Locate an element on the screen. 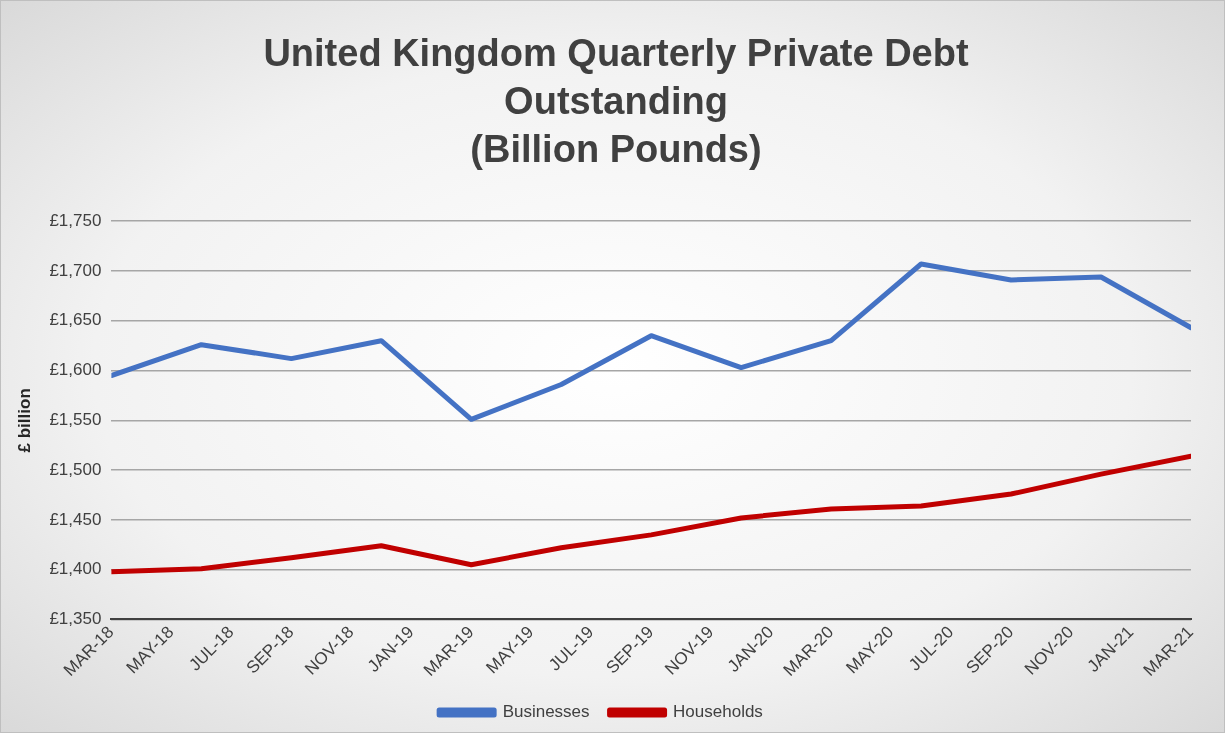 Image resolution: width=1225 pixels, height=733 pixels. y-tick-label: £1,450 is located at coordinates (75, 519).